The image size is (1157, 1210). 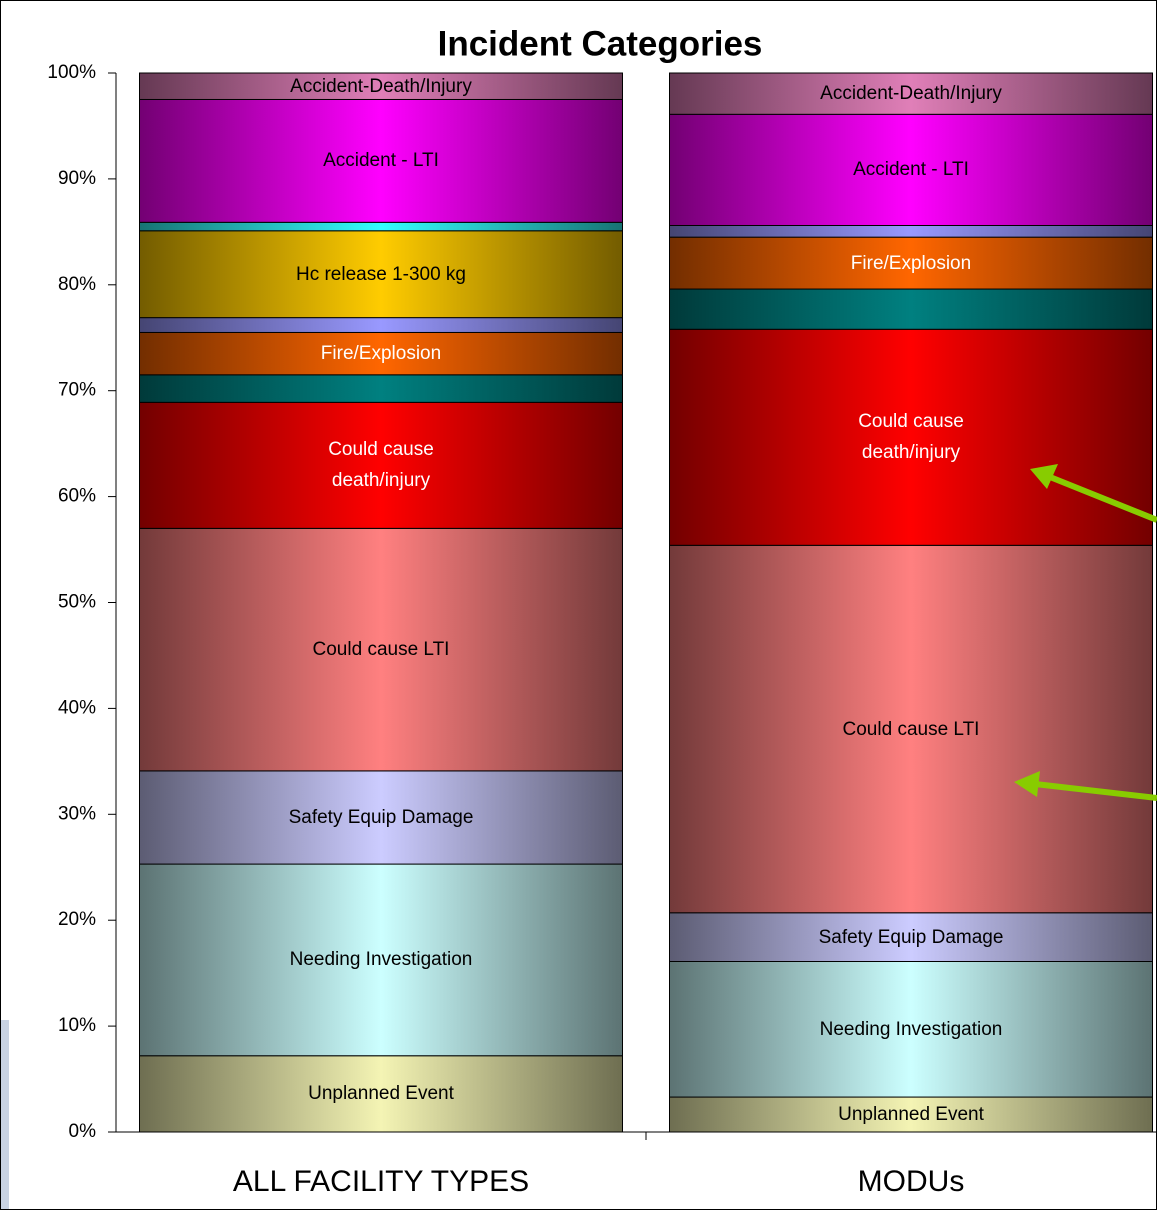 I want to click on y-tick-label: 0%, so click(x=83, y=1131).